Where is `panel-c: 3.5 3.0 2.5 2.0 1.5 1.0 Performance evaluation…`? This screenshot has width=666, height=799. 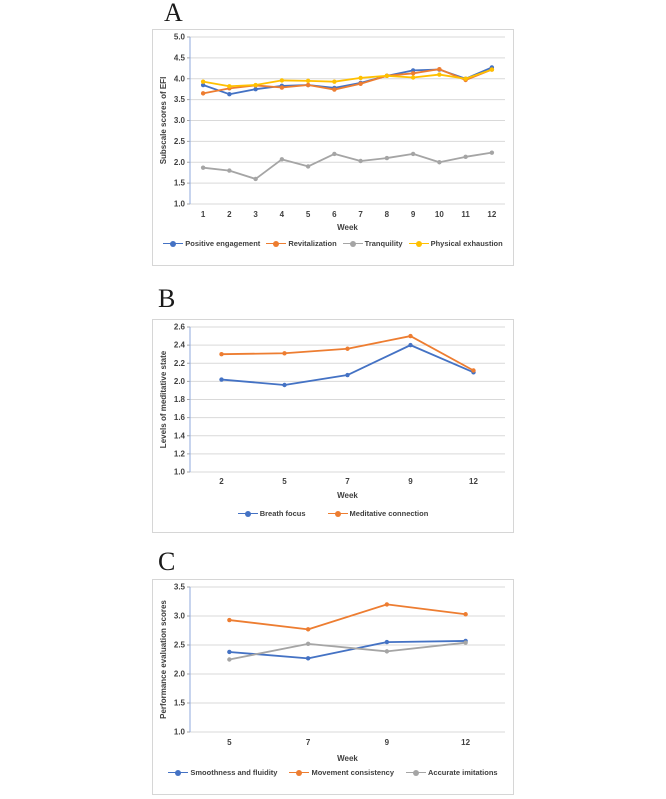
panel-c: 3.5 3.0 2.5 2.0 1.5 1.0 Performance evaluation… is located at coordinates (333, 687).